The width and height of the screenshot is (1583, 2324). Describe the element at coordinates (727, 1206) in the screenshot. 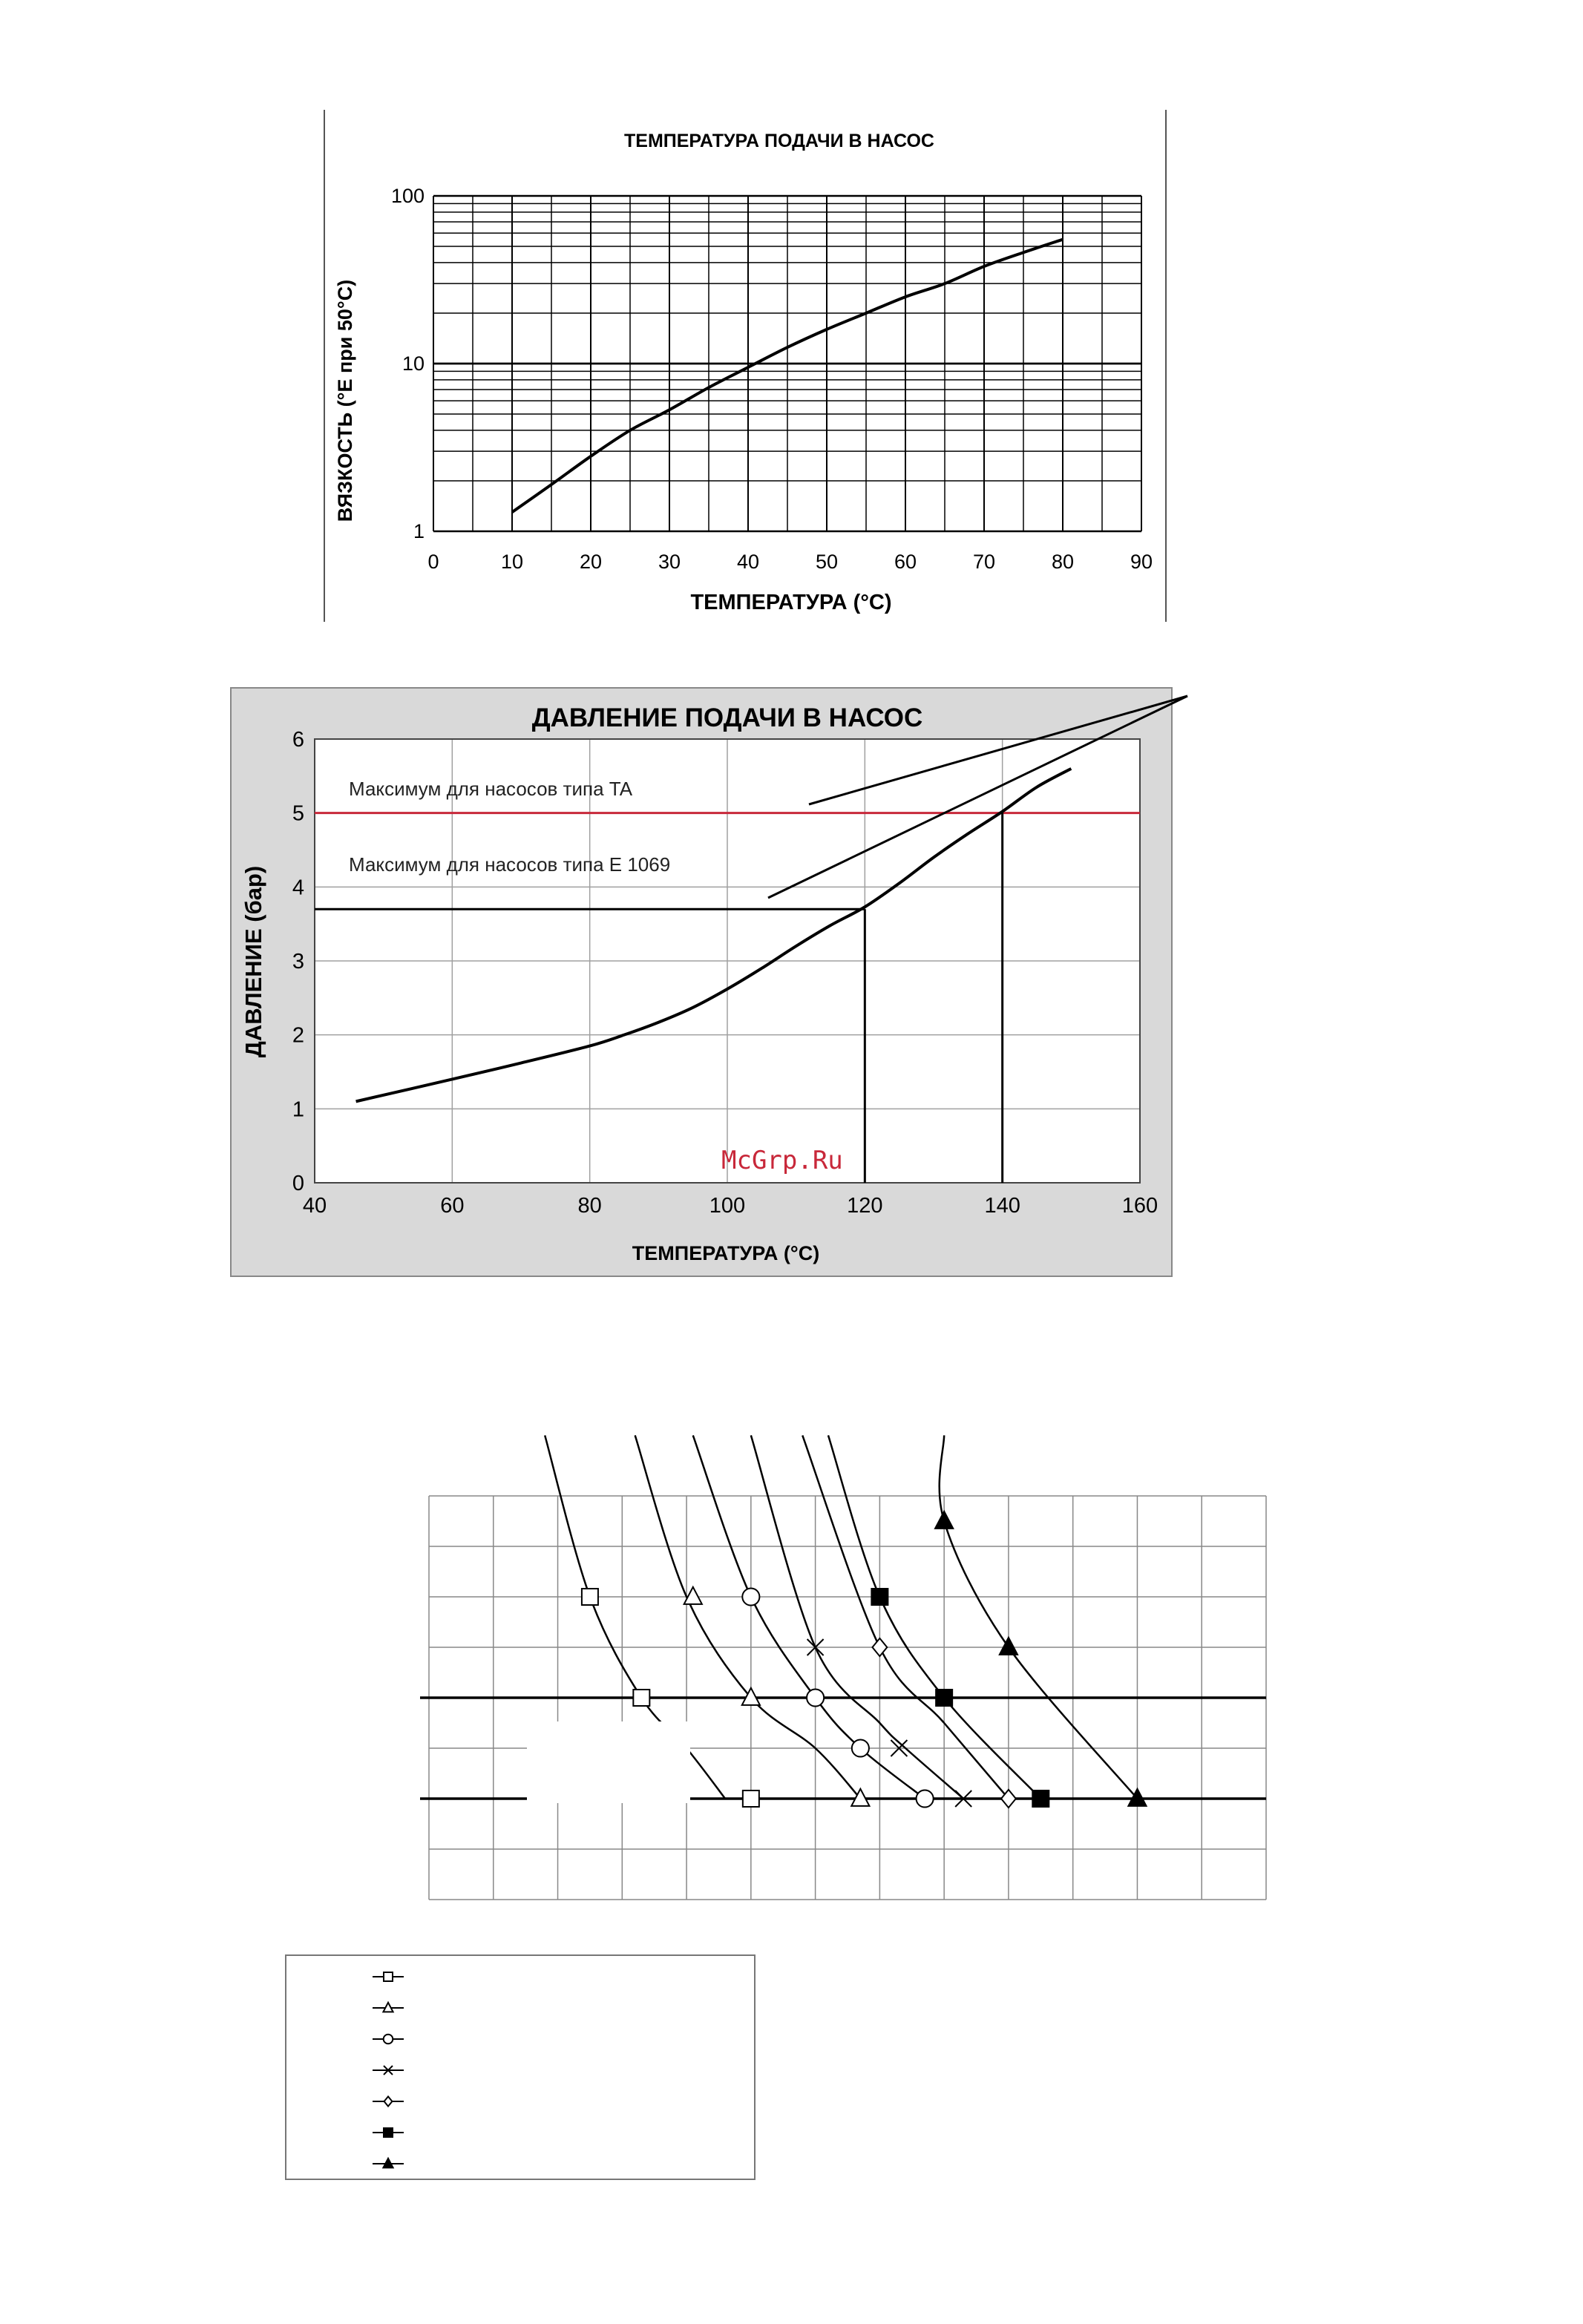

I see `x-tick-label: 100` at that location.